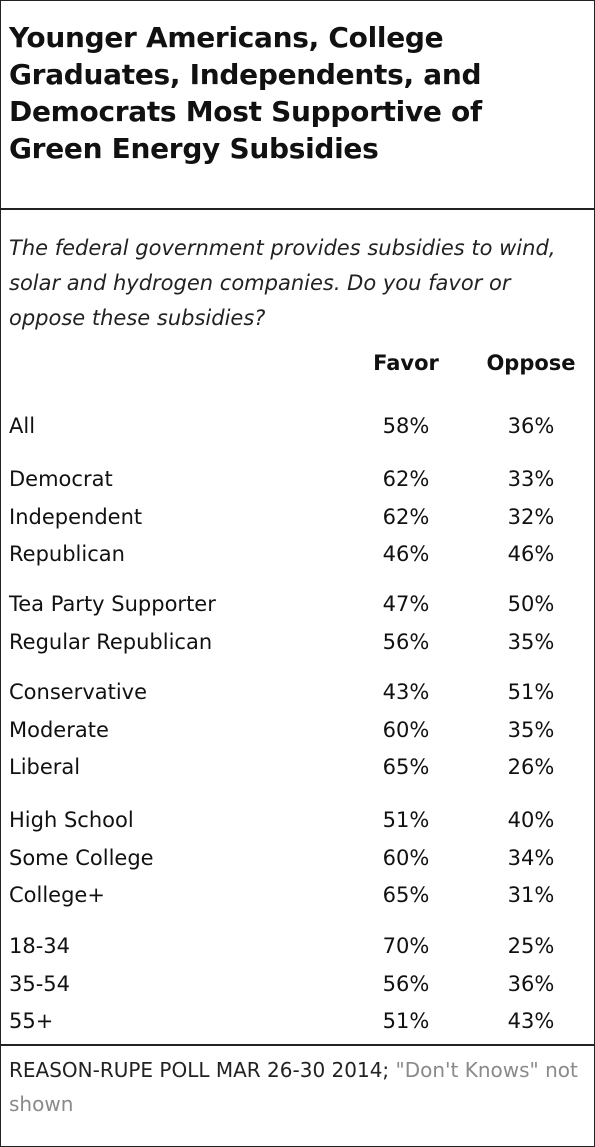 Image resolution: width=595 pixels, height=1147 pixels. I want to click on oppose-value: 25%, so click(531, 946).